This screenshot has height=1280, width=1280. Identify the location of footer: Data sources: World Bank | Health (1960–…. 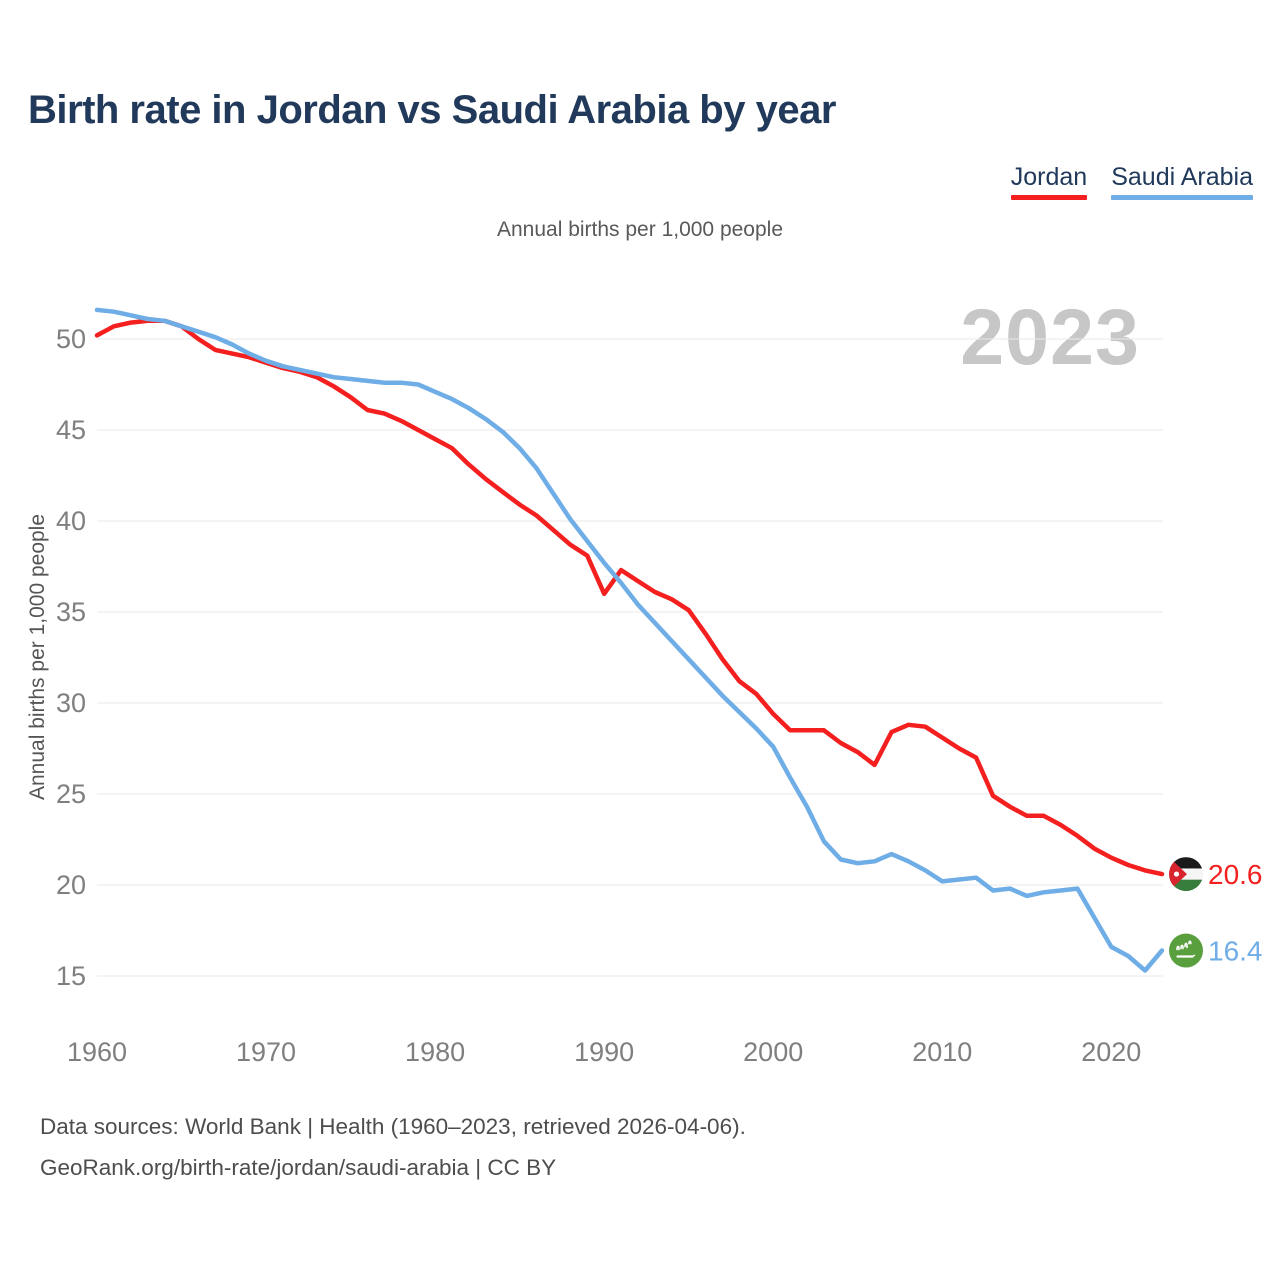
(393, 1147).